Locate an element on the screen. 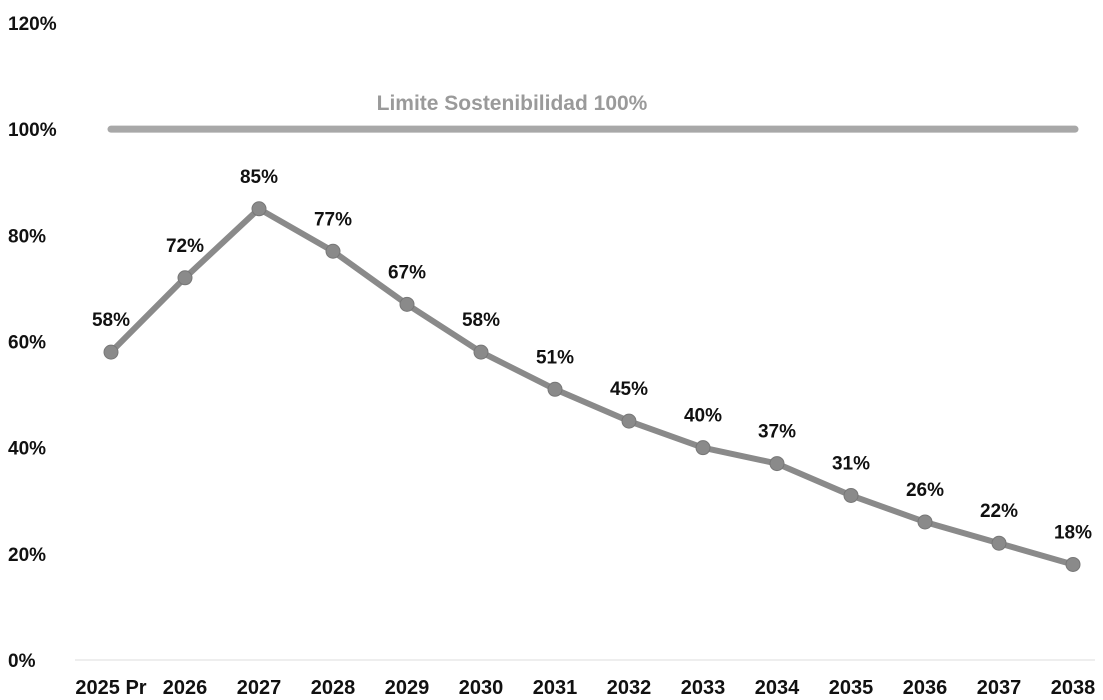 The image size is (1103, 700). y-axis: 0% 20% 40% 60% 80% 100% 120% is located at coordinates (32, 343).